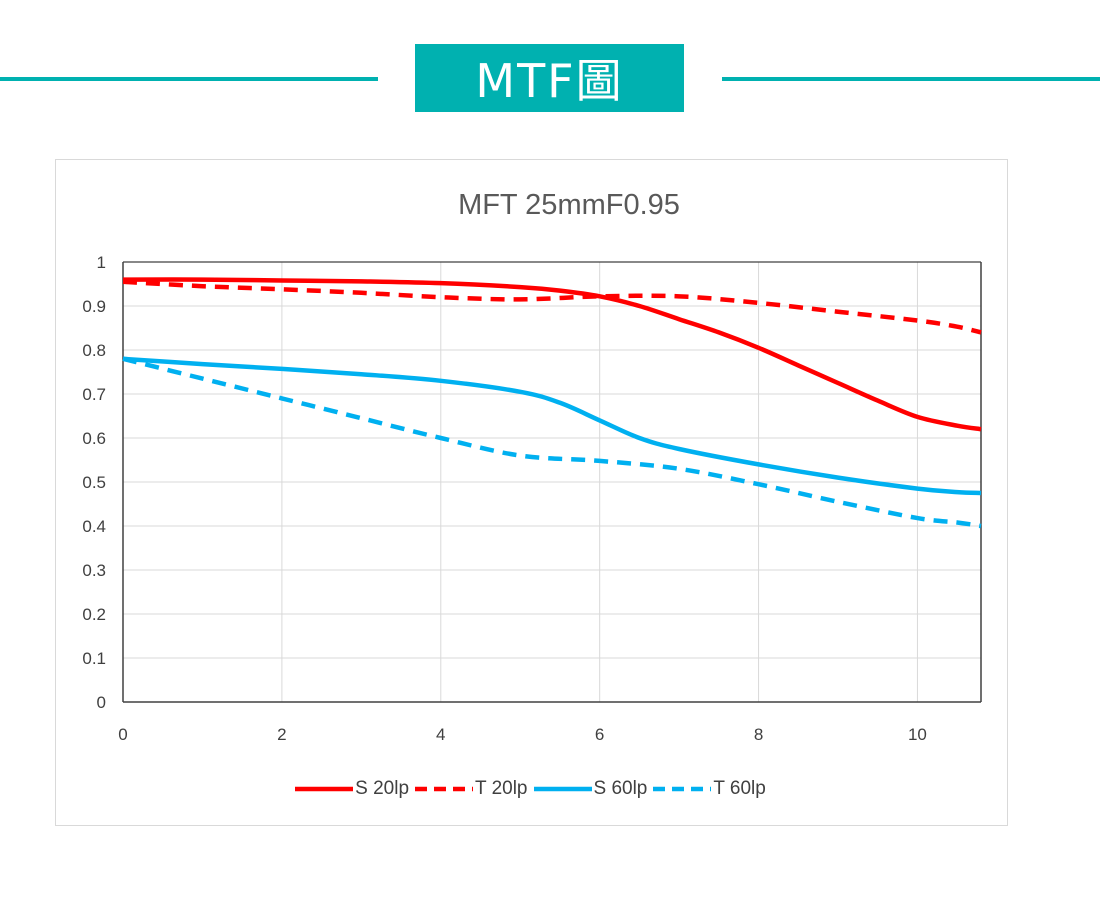 The image size is (1100, 903). I want to click on chart-legend: S 20lp T 20lp S 60lp T 60lp, so click(531, 789).